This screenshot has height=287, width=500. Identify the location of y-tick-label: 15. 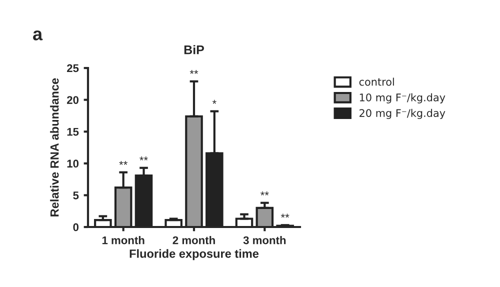
(73, 132).